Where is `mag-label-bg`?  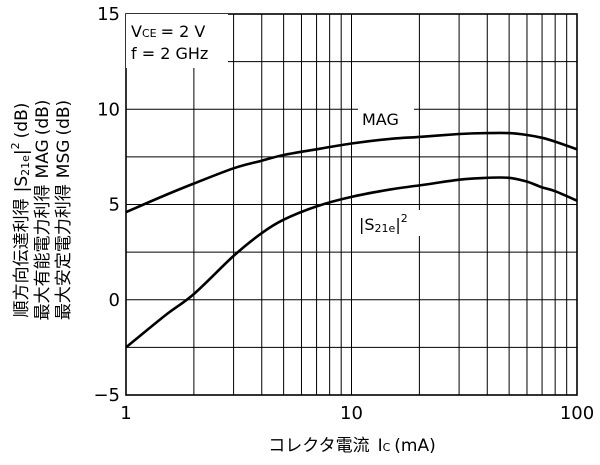
mag-label-bg is located at coordinates (386, 119).